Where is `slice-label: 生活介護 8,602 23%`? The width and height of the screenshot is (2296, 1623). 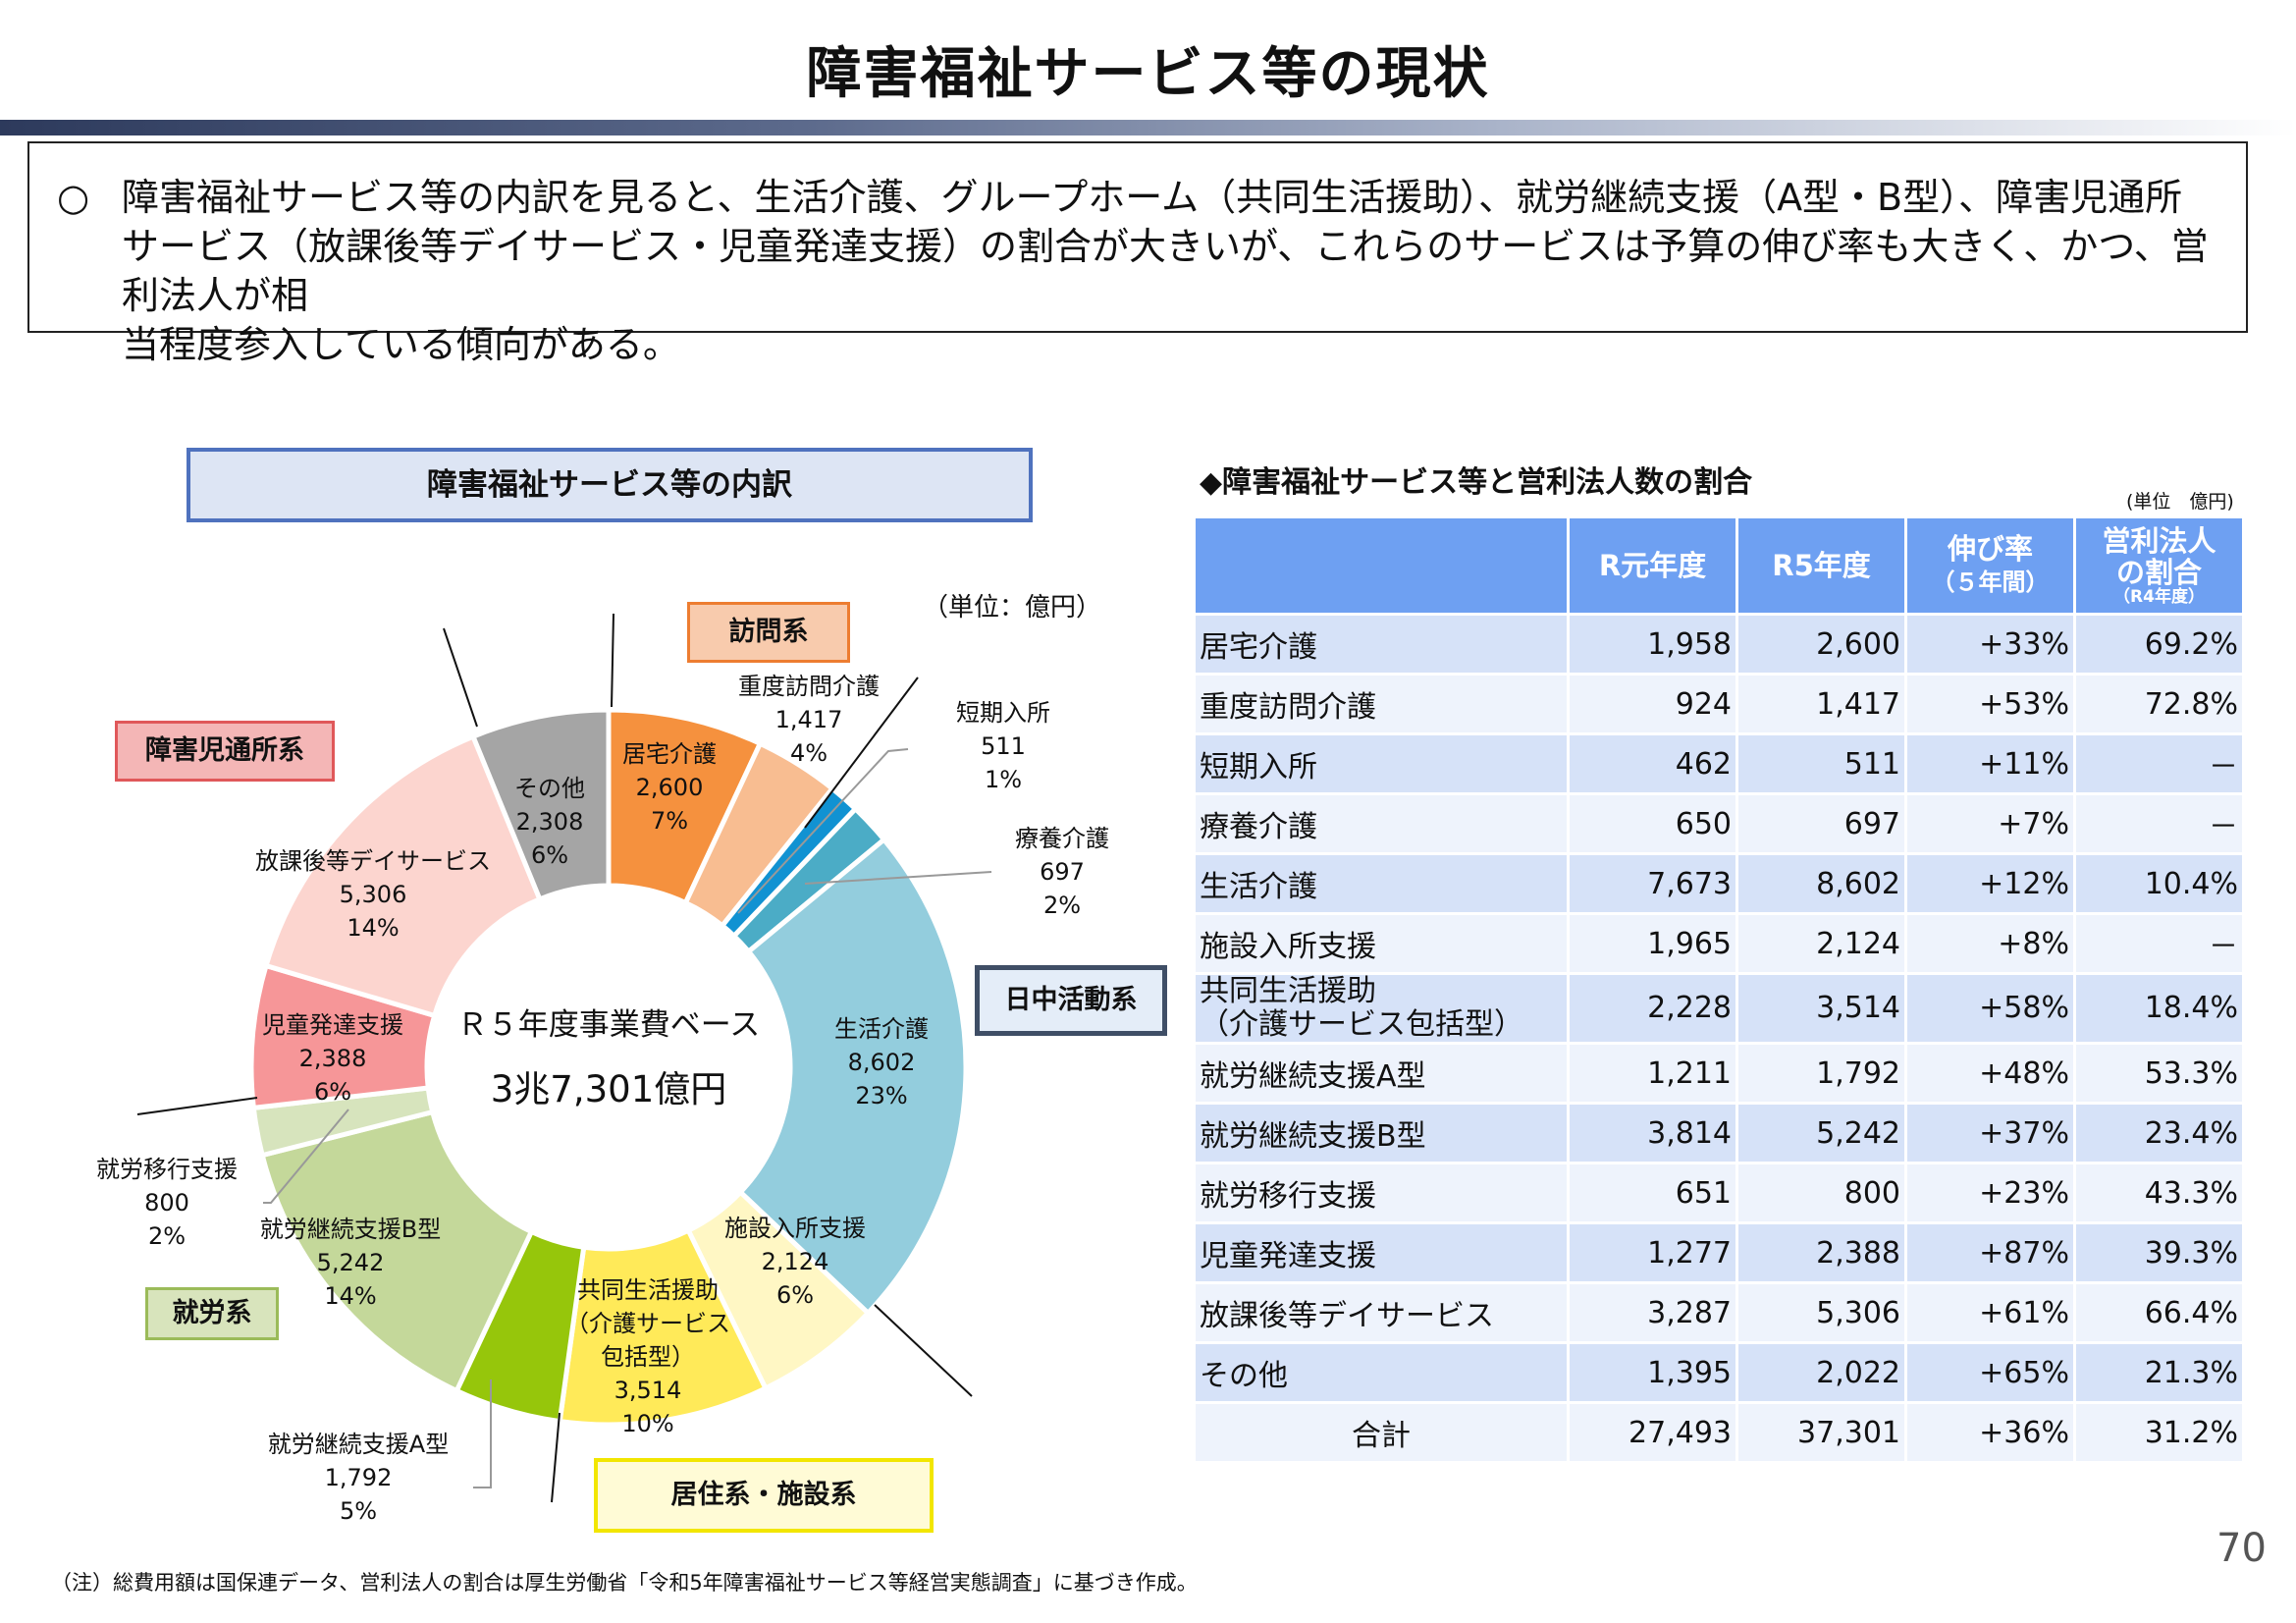
slice-label: 生活介護 8,602 23% is located at coordinates (881, 1062).